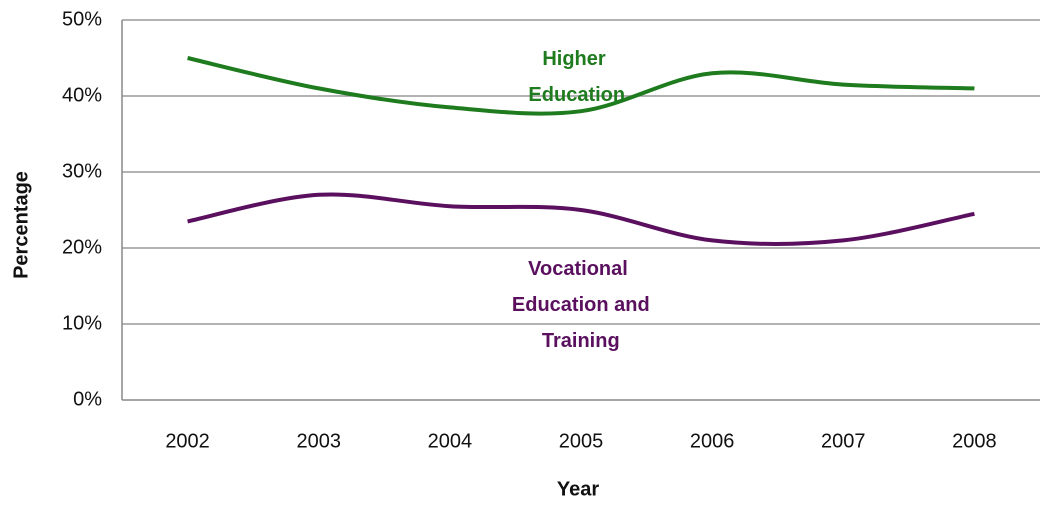  Describe the element at coordinates (712, 441) in the screenshot. I see `x-tick-label: 2006` at that location.